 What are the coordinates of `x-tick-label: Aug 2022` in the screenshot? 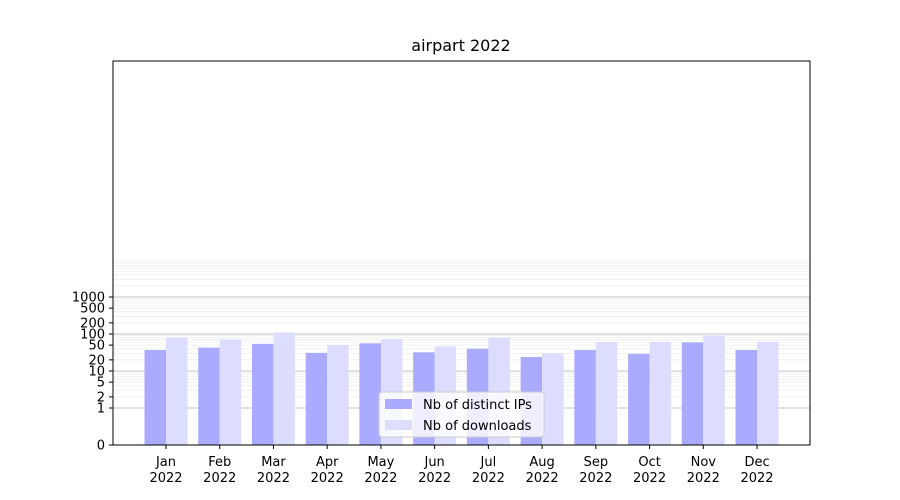 It's located at (542, 470).